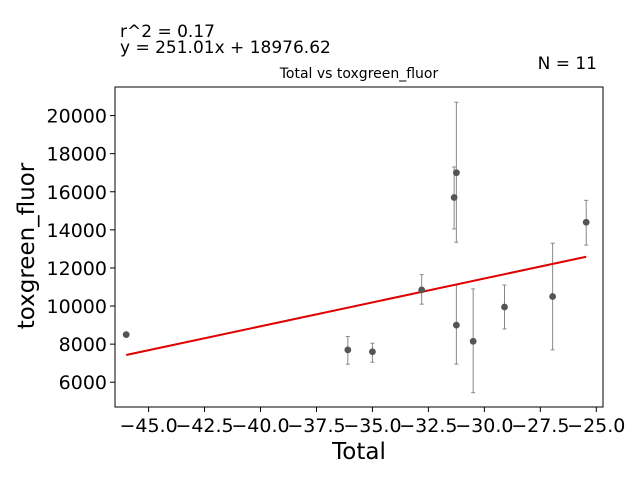  Describe the element at coordinates (484, 426) in the screenshot. I see `x-tick-label-6: −30.0` at that location.